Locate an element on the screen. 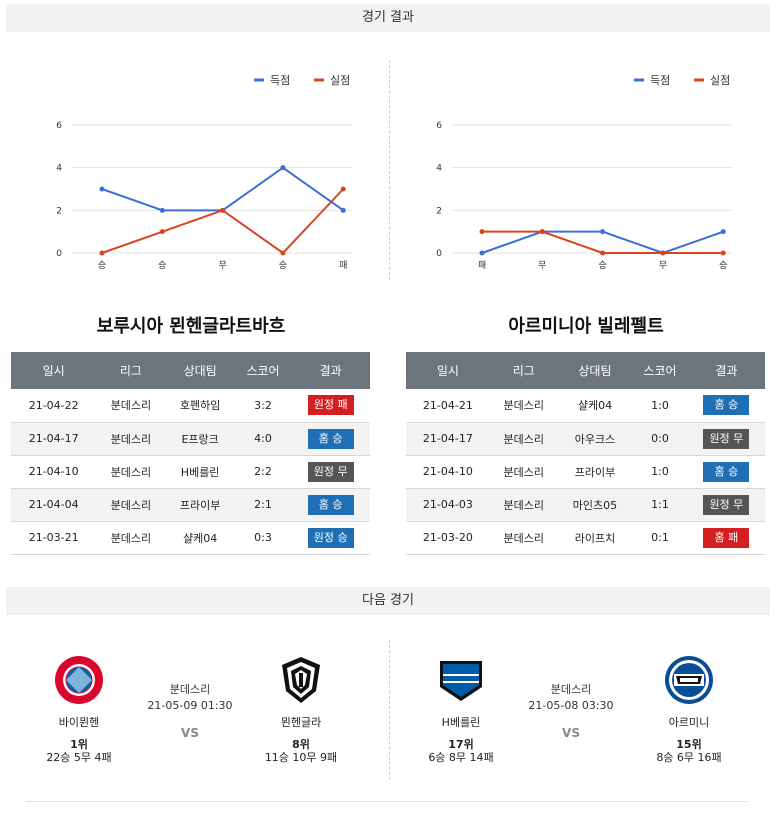  cell-result: 원정 패 is located at coordinates (330, 406).